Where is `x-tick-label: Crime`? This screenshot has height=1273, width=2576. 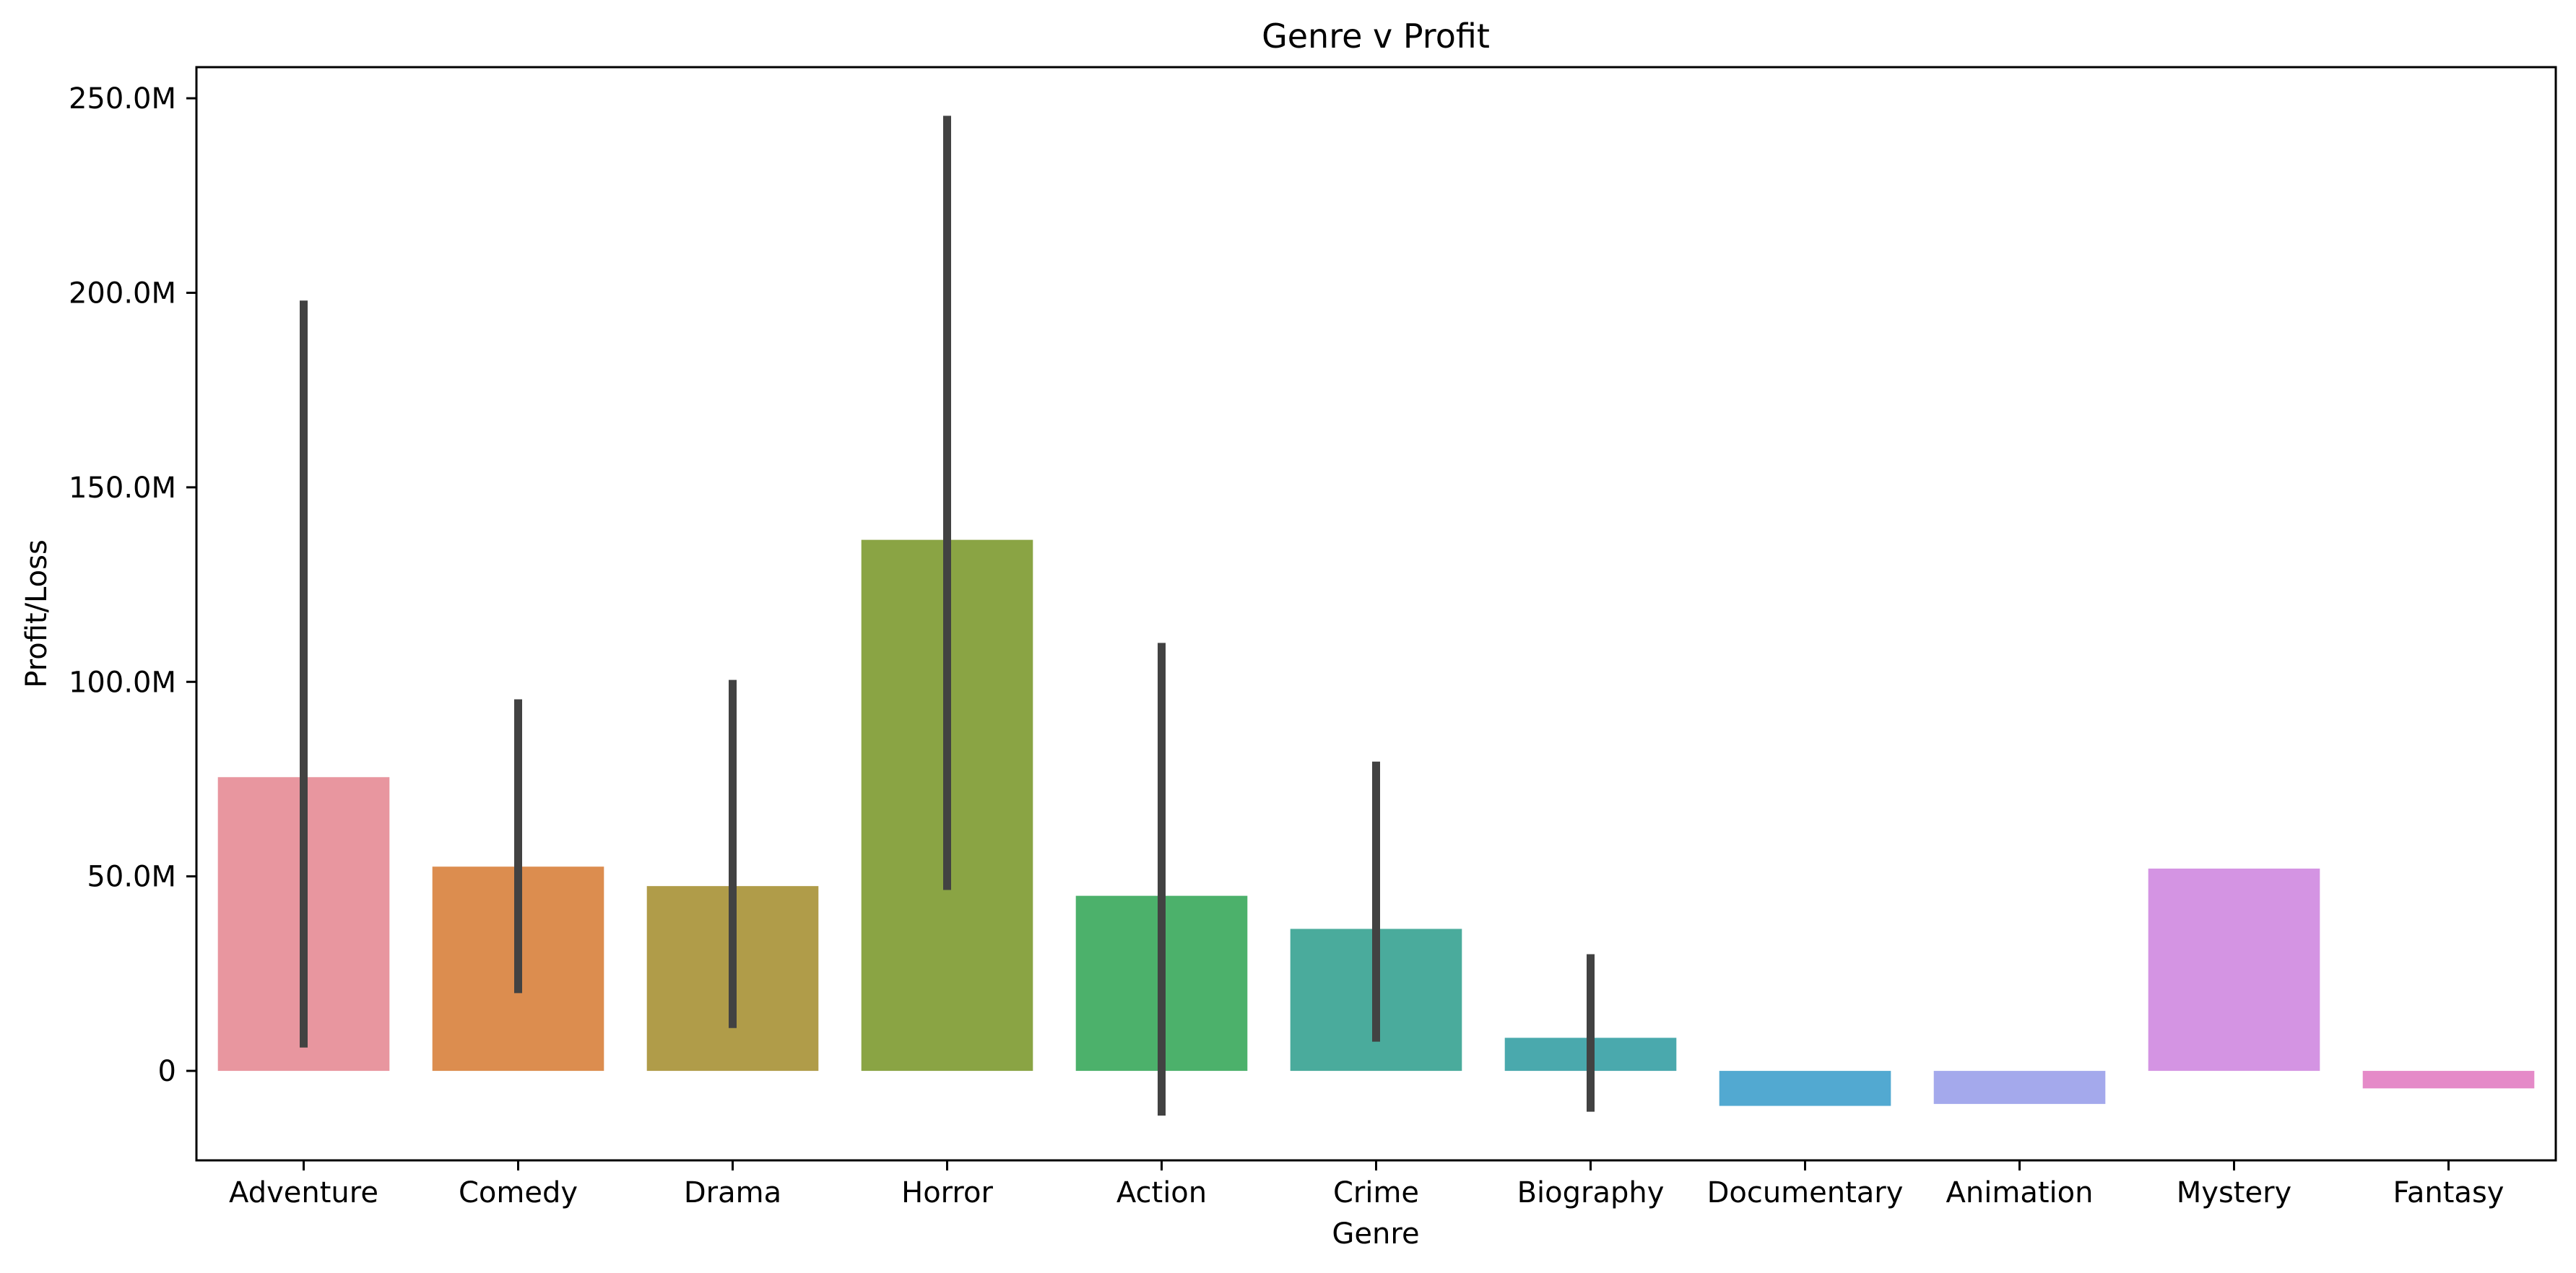 x-tick-label: Crime is located at coordinates (1376, 1192).